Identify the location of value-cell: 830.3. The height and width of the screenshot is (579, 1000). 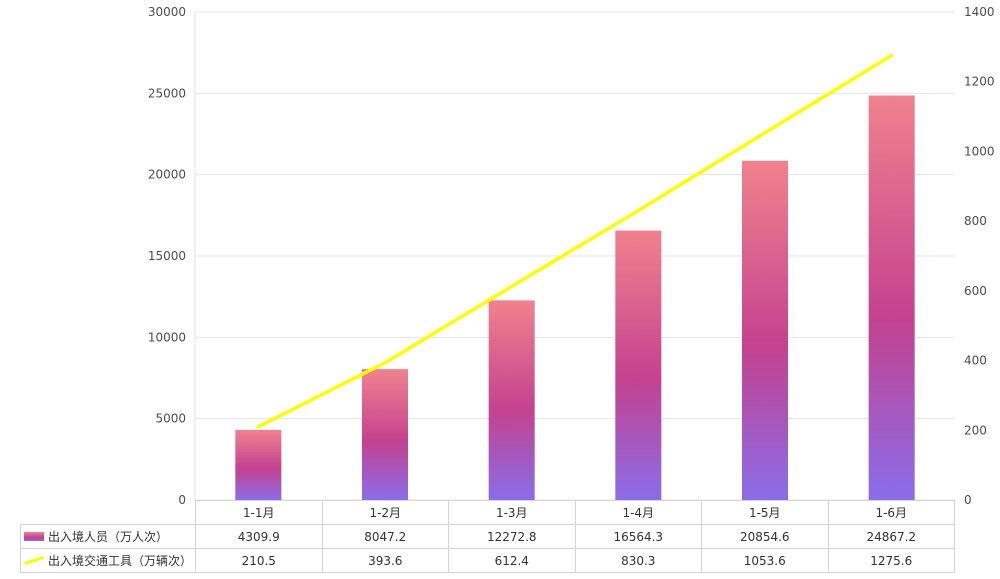
(638, 560).